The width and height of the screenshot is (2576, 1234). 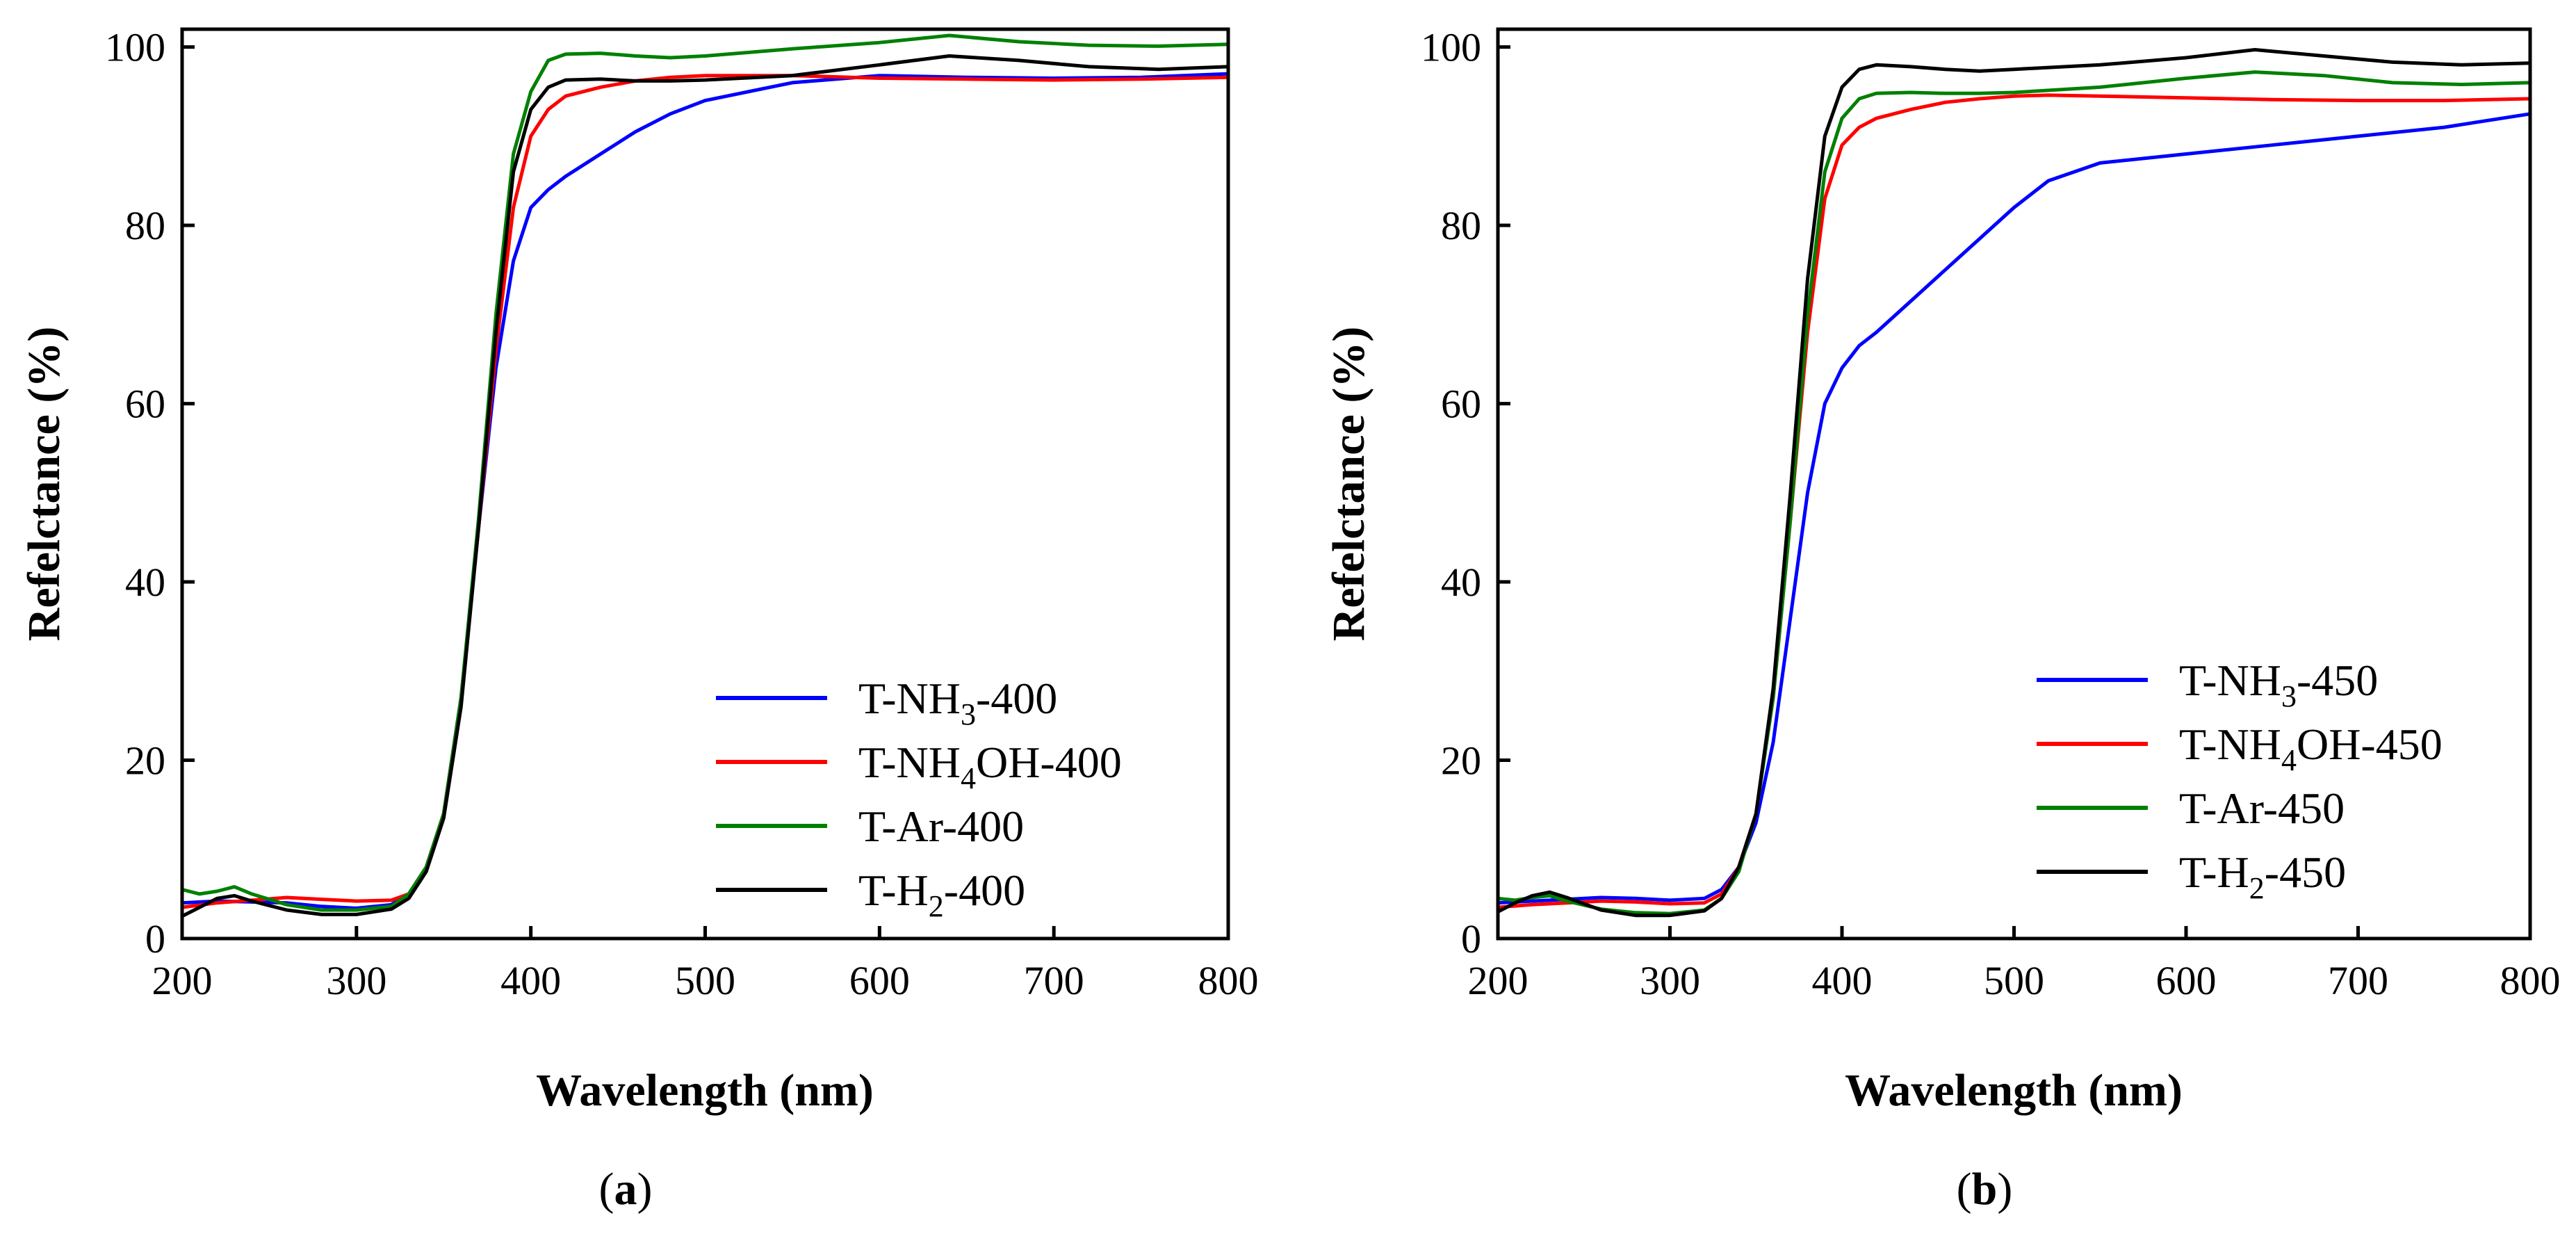 What do you see at coordinates (1964, 1189) in the screenshot?
I see `panel-b-label-open: (` at bounding box center [1964, 1189].